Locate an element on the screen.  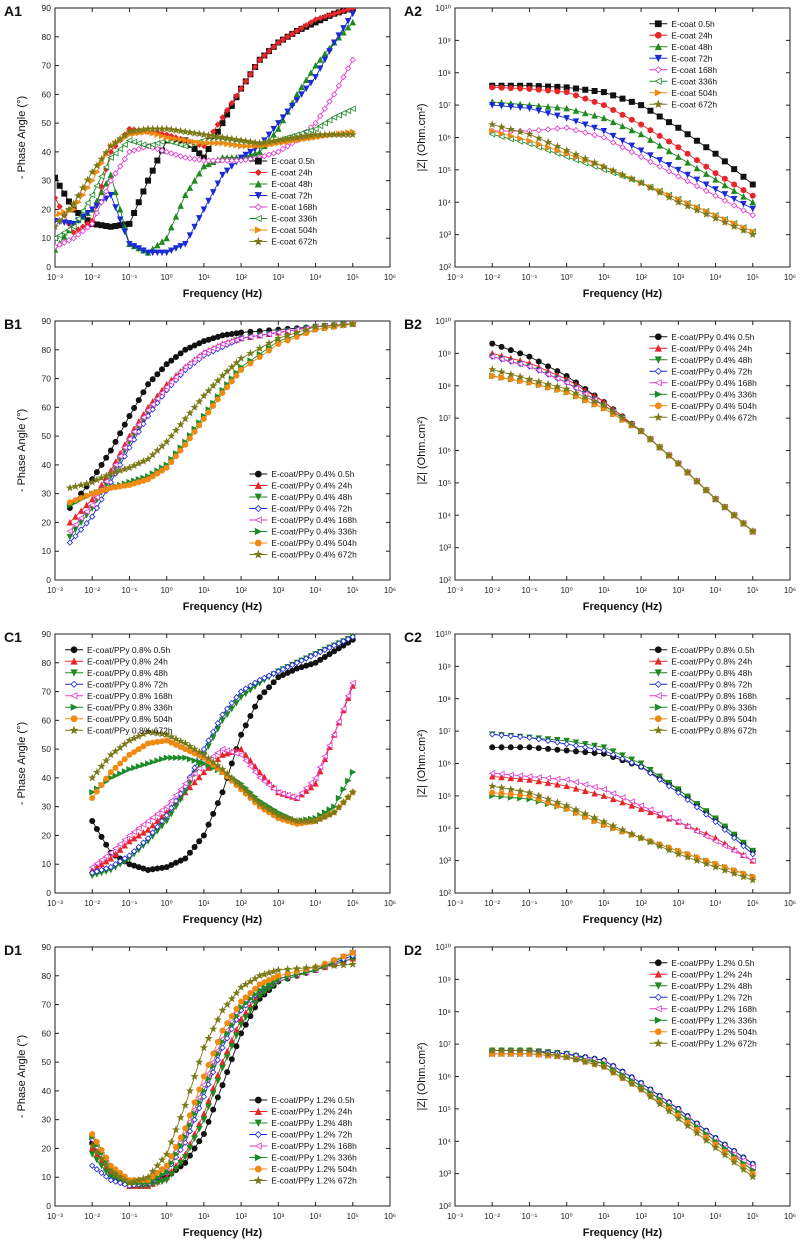
y-tick-label: 10⁵ is located at coordinates (444, 796).